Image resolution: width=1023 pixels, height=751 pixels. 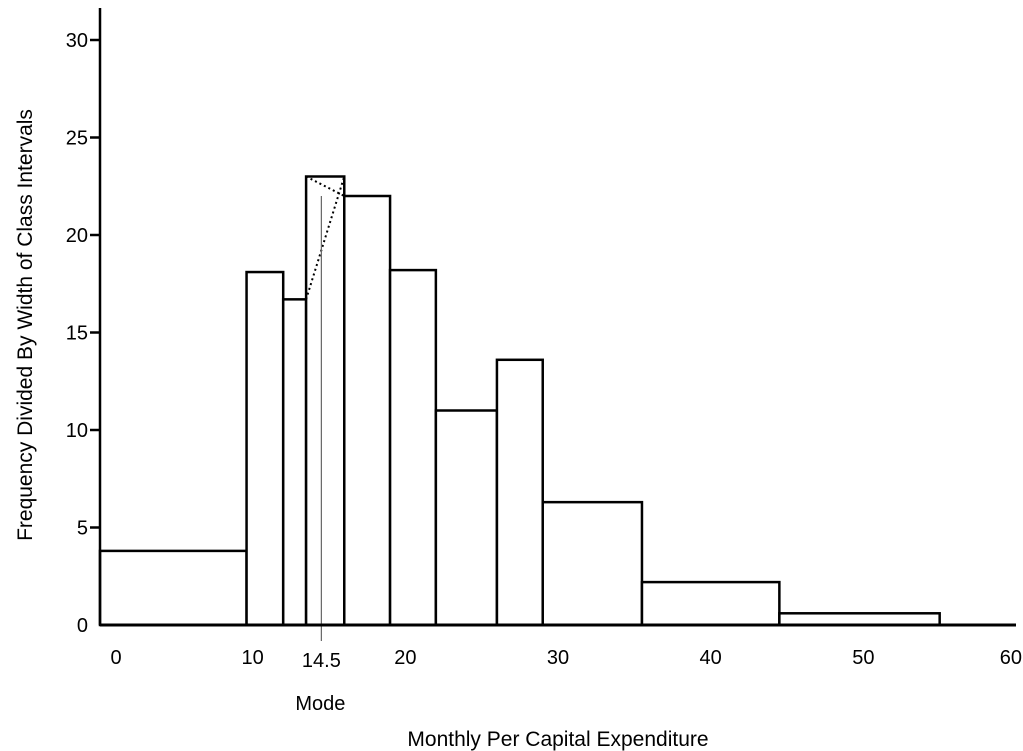 What do you see at coordinates (711, 658) in the screenshot?
I see `x-tick-label: 40` at bounding box center [711, 658].